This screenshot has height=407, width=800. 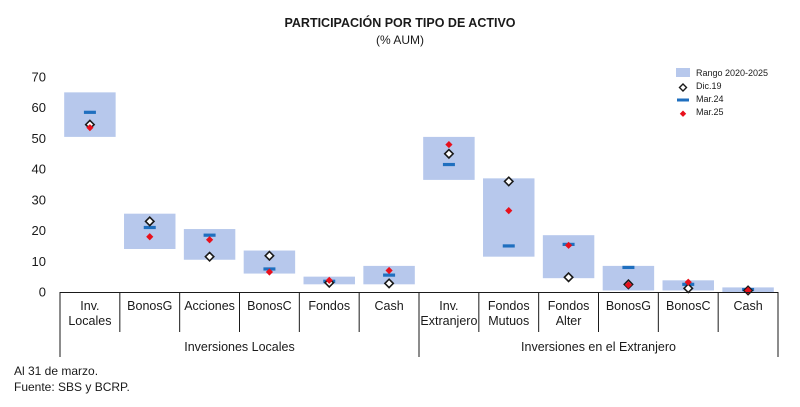 I want to click on legend-mar24-label: Mar.24, so click(x=710, y=99).